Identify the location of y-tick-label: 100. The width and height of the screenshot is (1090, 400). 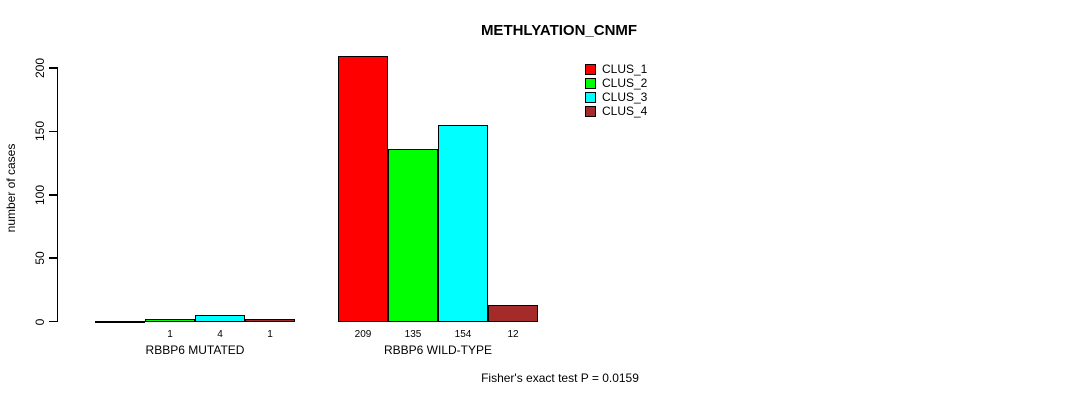
(40, 194).